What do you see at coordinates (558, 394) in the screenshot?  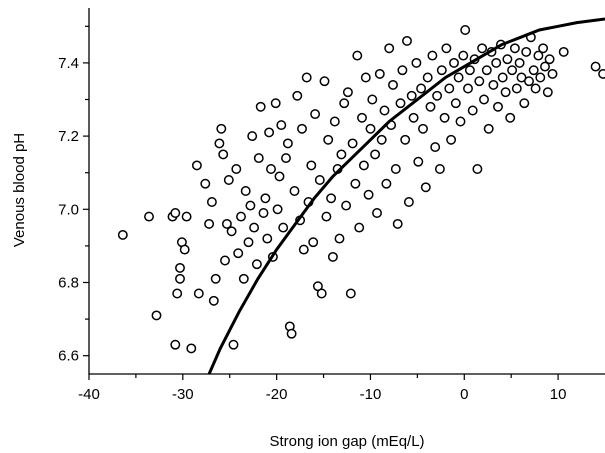 I see `x-tick-label: 10` at bounding box center [558, 394].